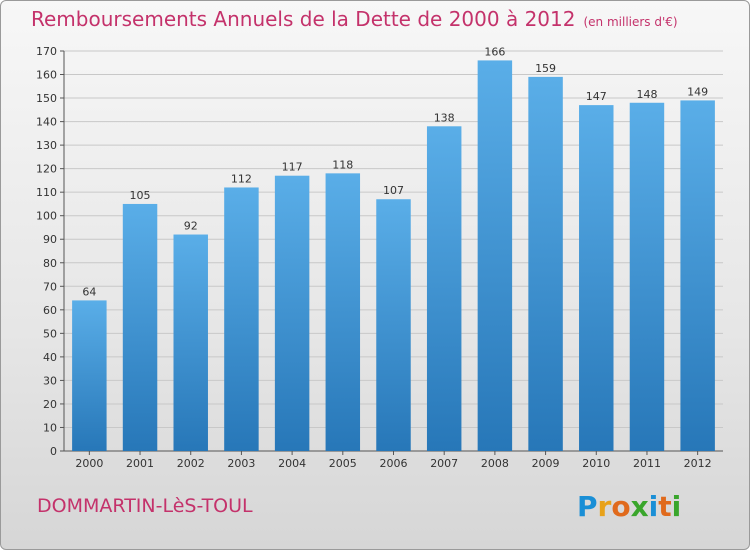  Describe the element at coordinates (46, 169) in the screenshot. I see `y-tick-label: 120` at that location.